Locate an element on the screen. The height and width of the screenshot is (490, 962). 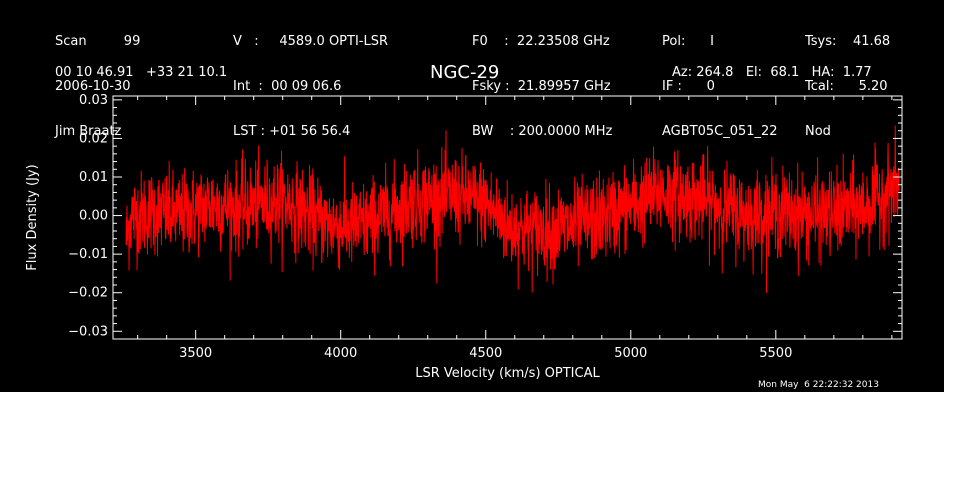
polarization: Pol: I is located at coordinates (688, 41).